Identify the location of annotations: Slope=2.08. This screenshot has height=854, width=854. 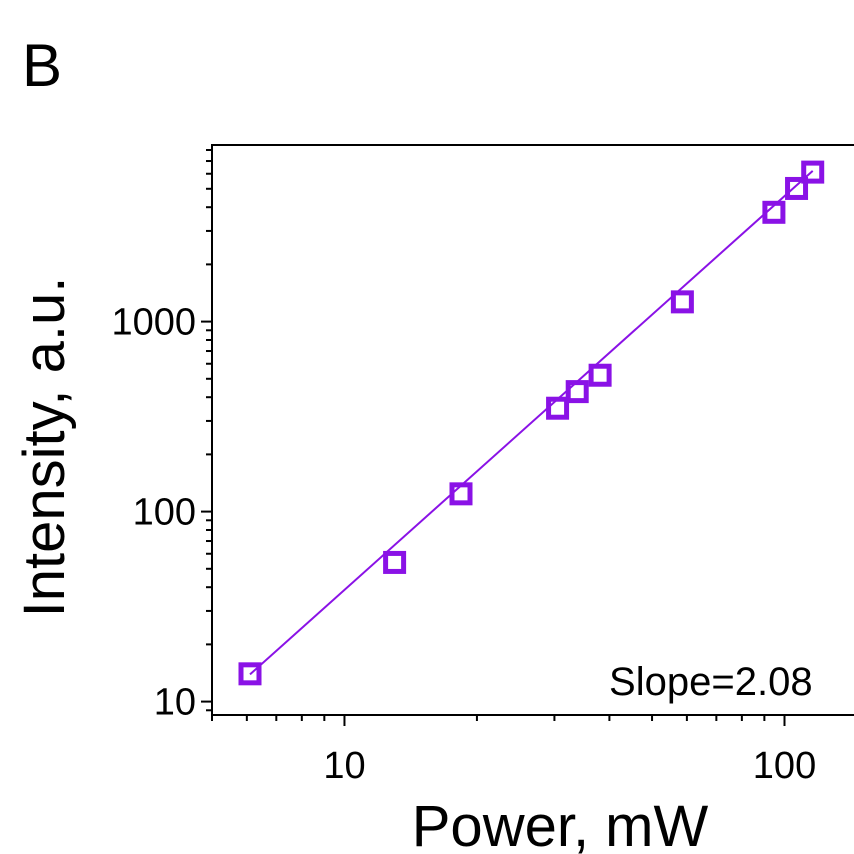
(711, 682).